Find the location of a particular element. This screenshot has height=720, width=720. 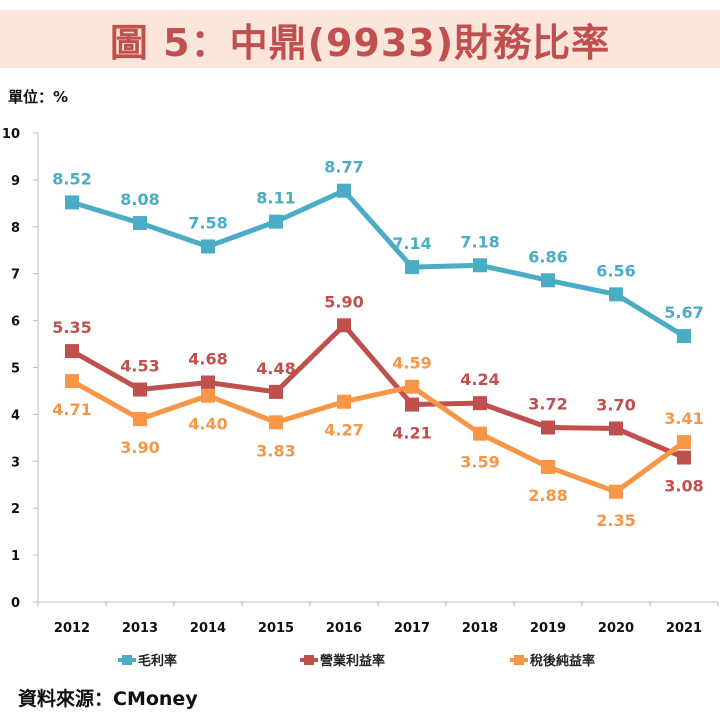

x-tick-label: 2018 is located at coordinates (480, 628).